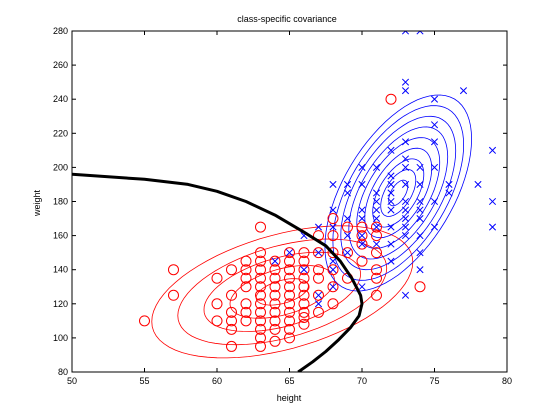 The image size is (559, 419). I want to click on y-tick-label: 260, so click(60, 65).